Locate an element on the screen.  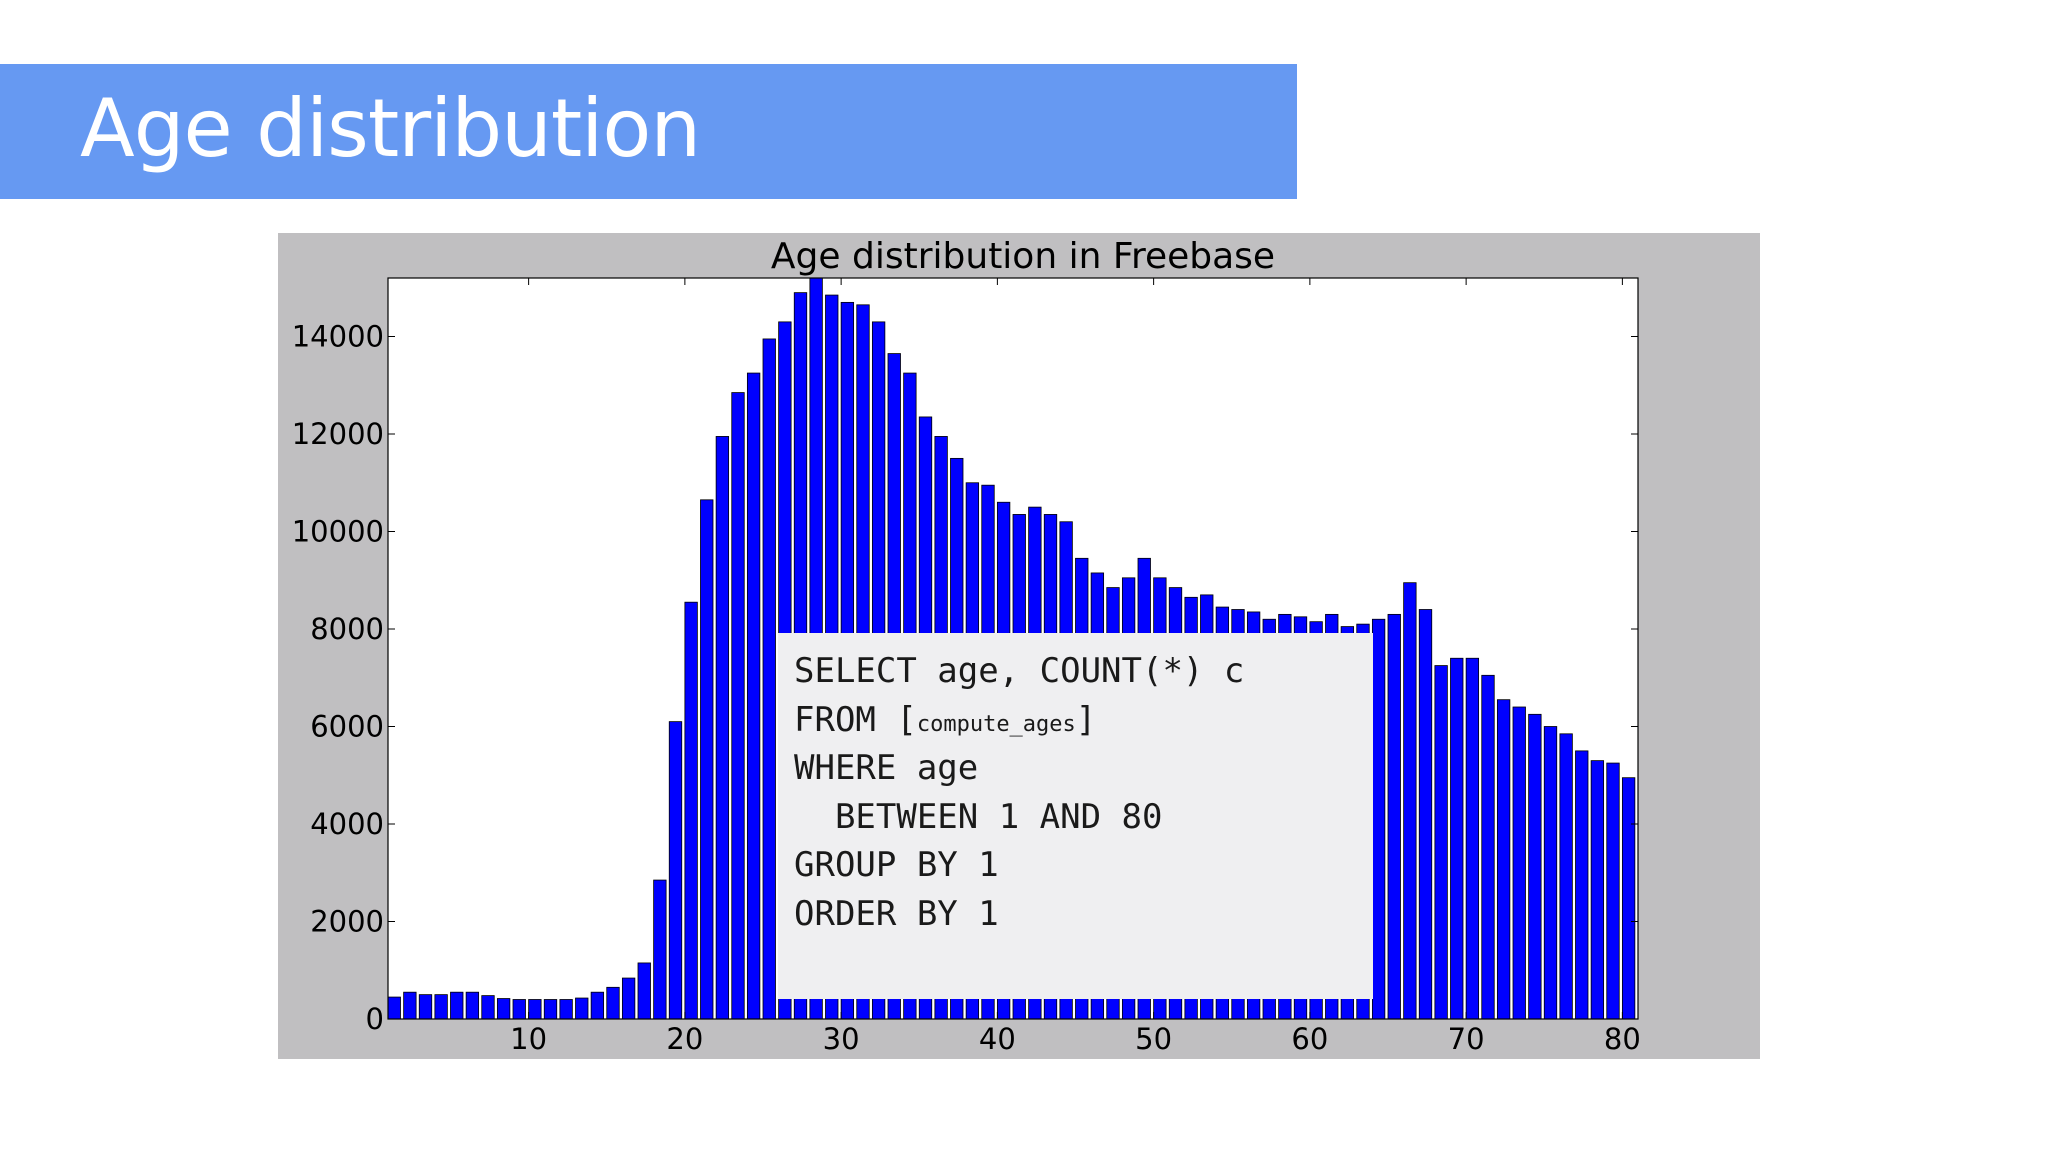
slide-title: Age distribution is located at coordinates (390, 128).